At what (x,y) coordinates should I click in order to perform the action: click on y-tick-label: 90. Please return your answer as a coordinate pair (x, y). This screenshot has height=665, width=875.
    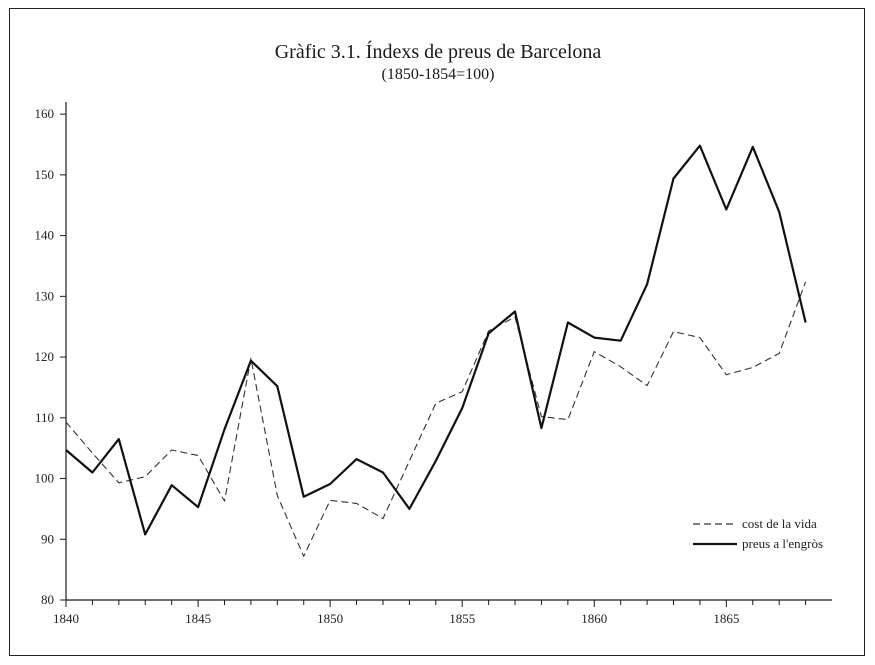
    Looking at the image, I should click on (47, 538).